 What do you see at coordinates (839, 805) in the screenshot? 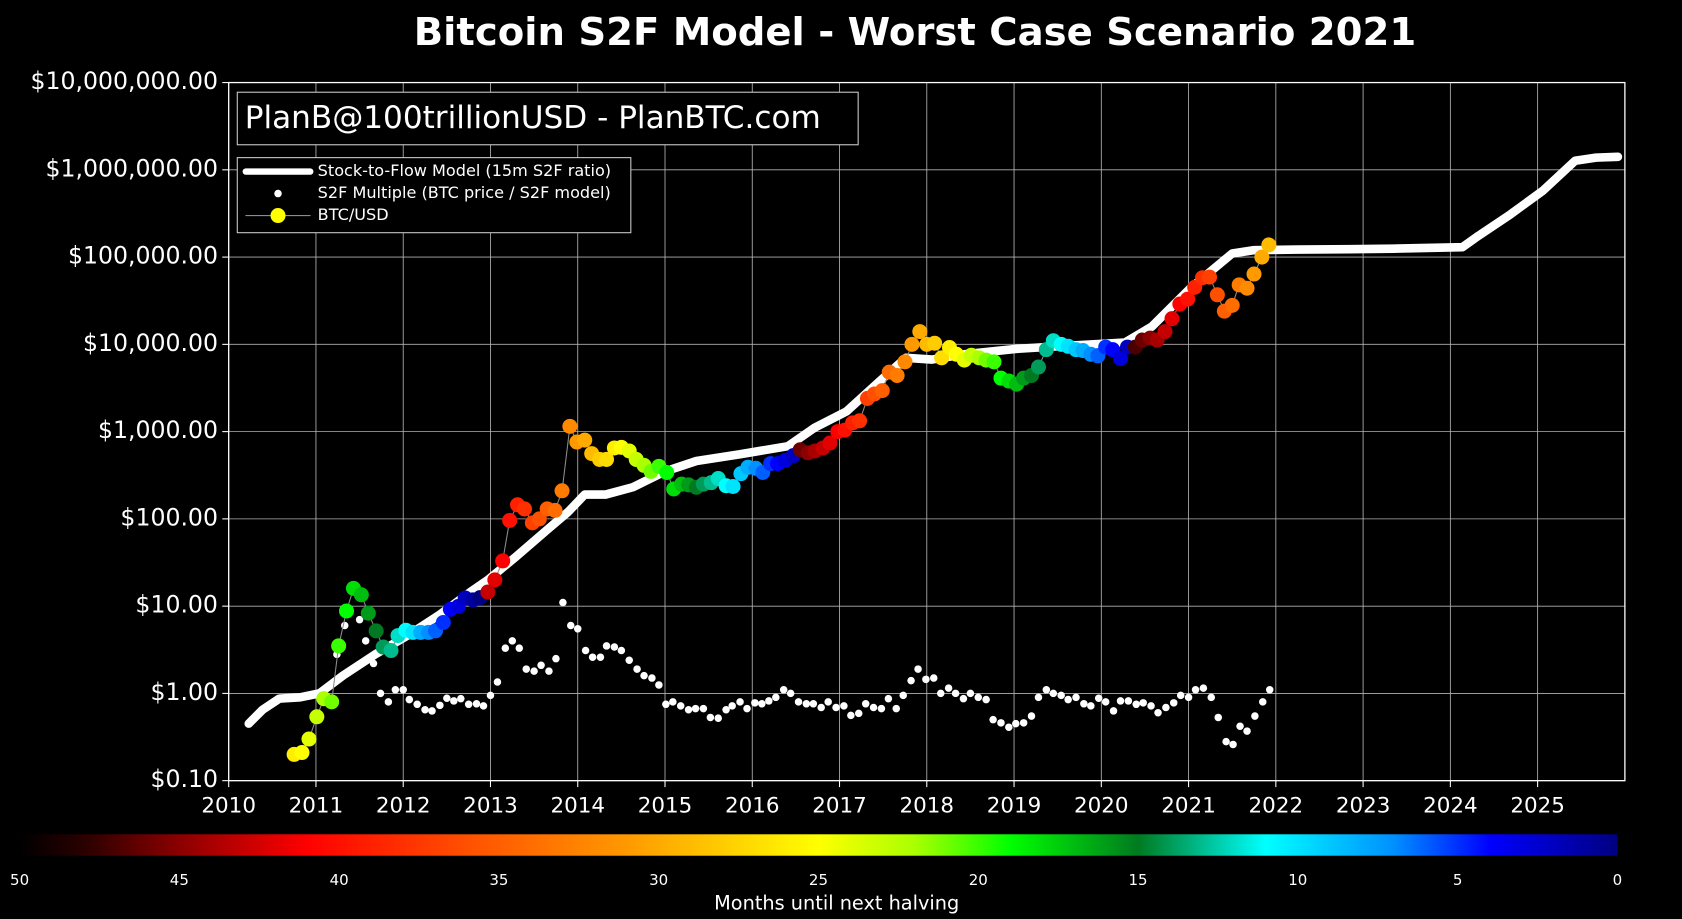
I see `x-tick-label: 2017` at bounding box center [839, 805].